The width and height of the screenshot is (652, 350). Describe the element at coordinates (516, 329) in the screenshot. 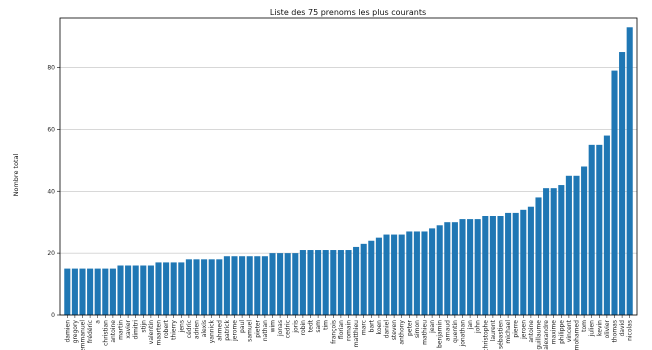

I see `x-tick-label: pierre` at that location.